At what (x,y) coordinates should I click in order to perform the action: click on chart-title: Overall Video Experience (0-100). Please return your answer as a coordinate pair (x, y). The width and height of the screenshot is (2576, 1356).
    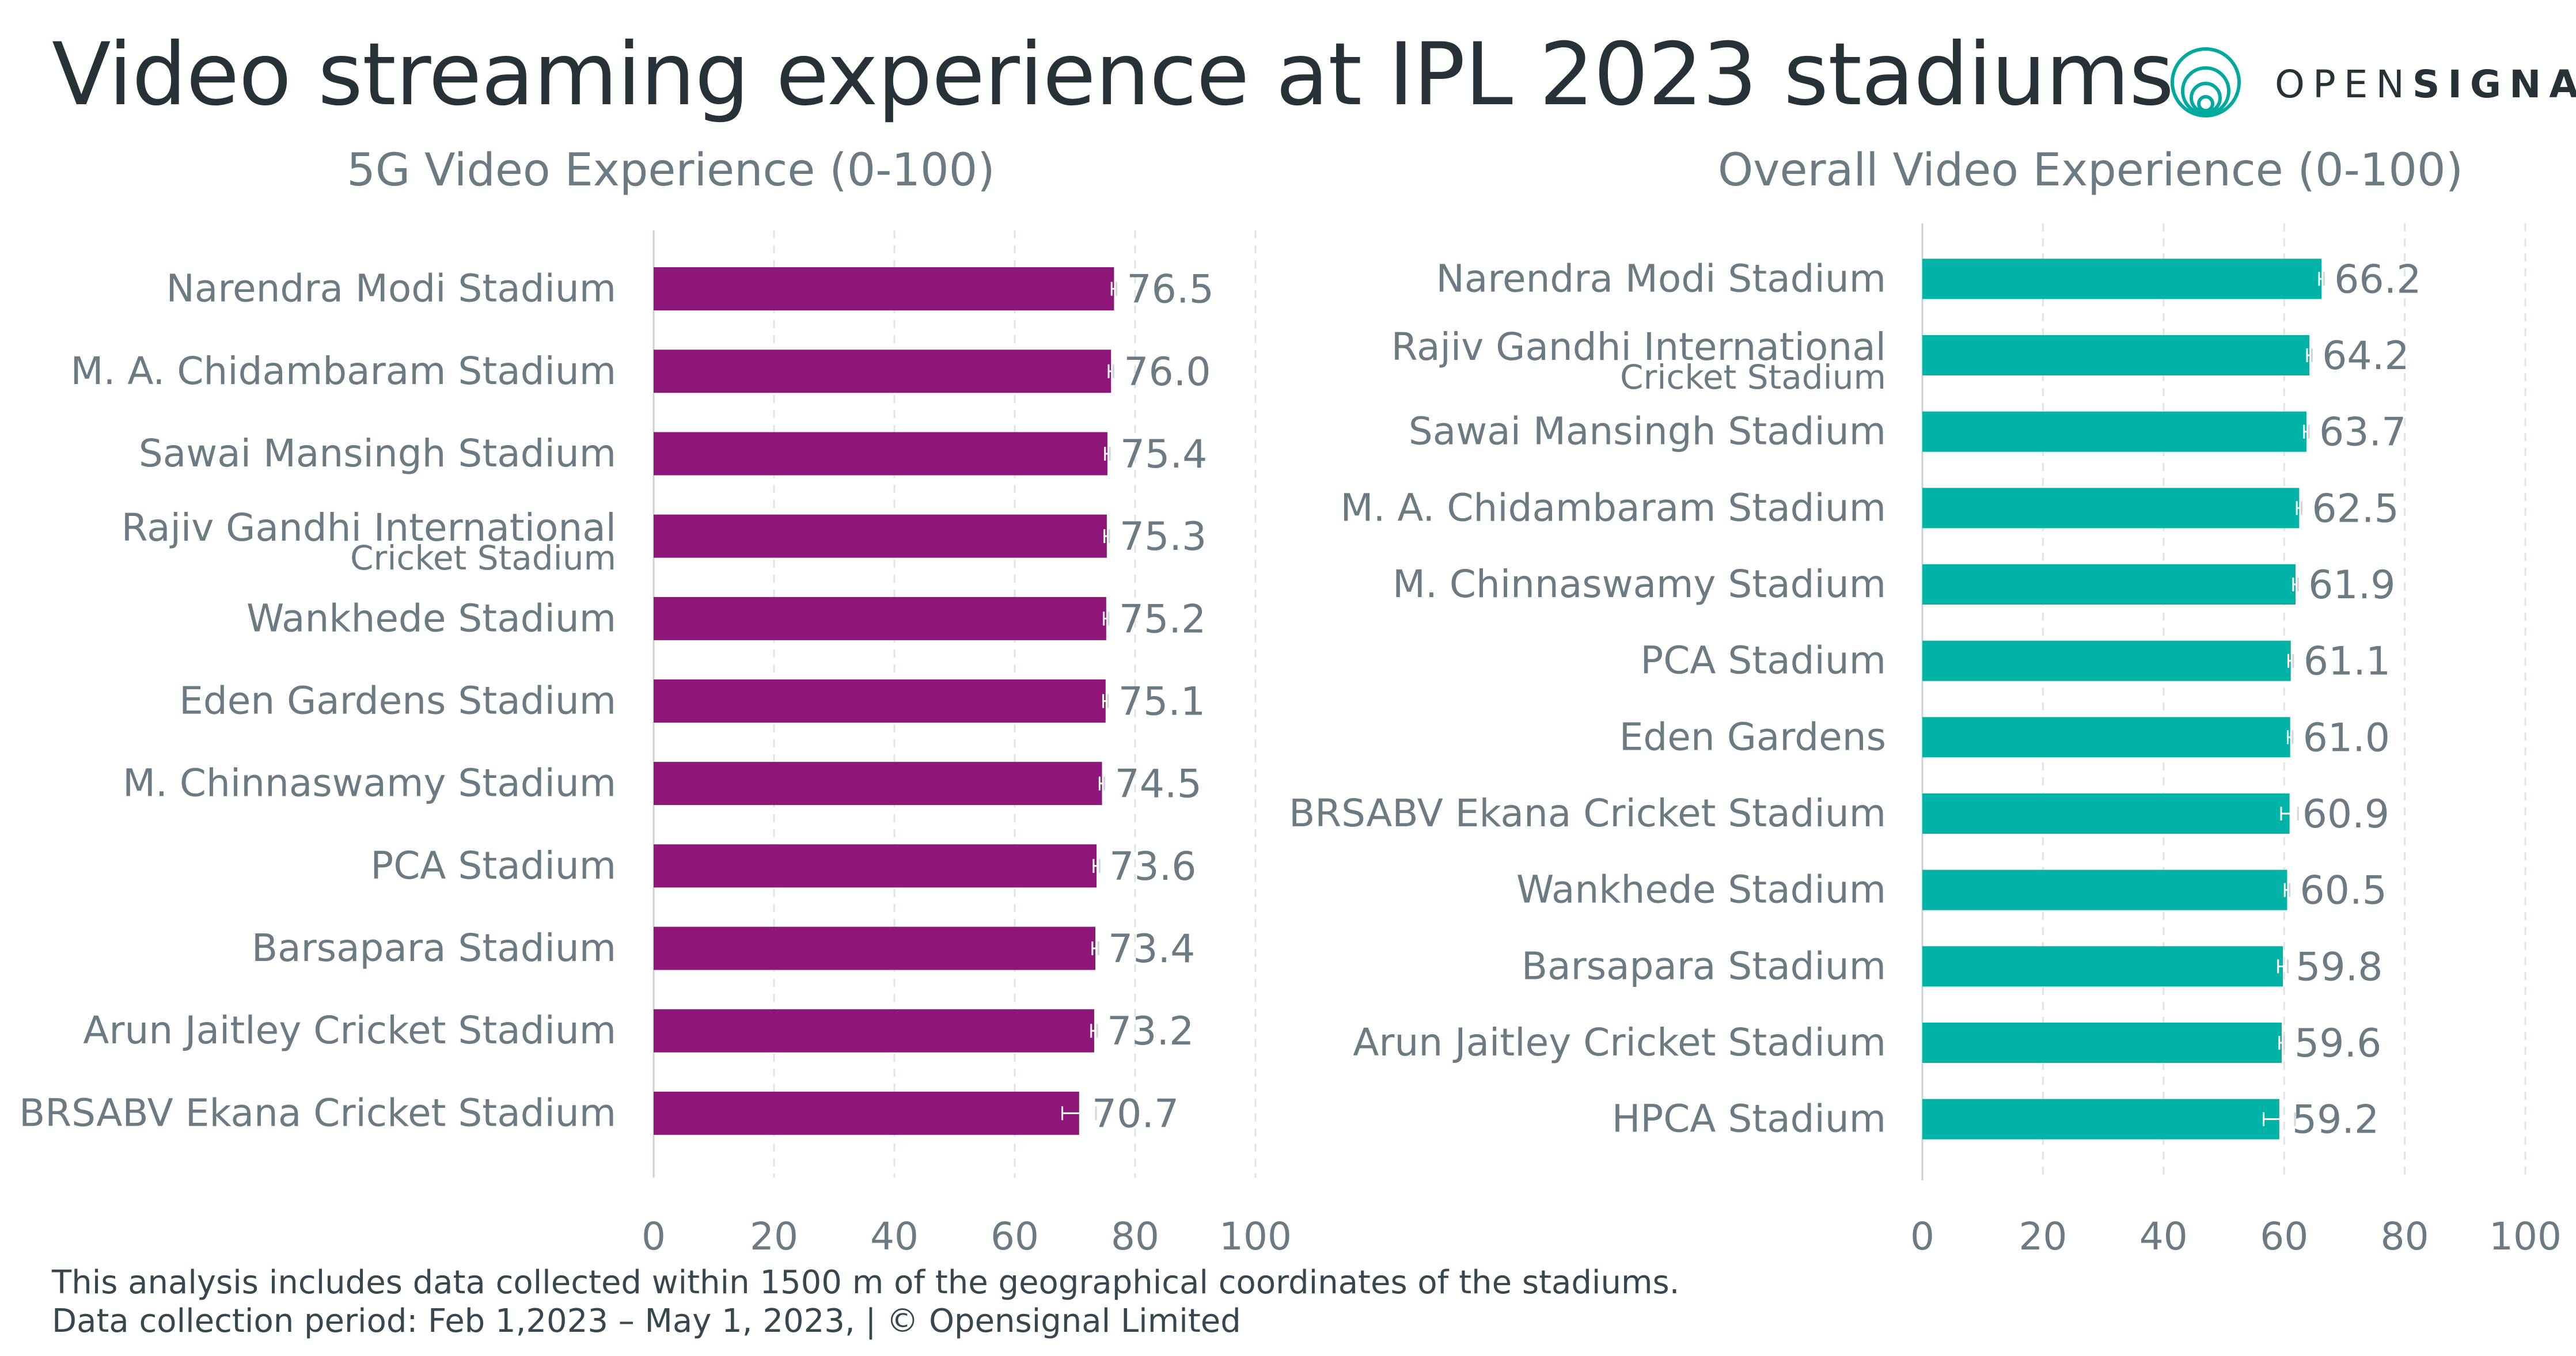
    Looking at the image, I should click on (2090, 170).